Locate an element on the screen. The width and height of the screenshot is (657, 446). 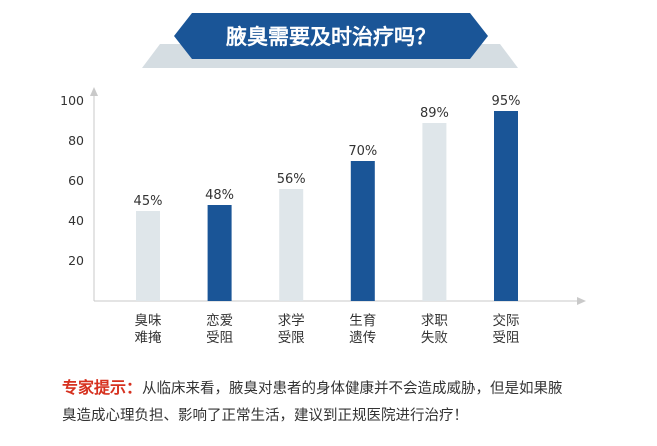
category-label: 失败 is located at coordinates (434, 338).